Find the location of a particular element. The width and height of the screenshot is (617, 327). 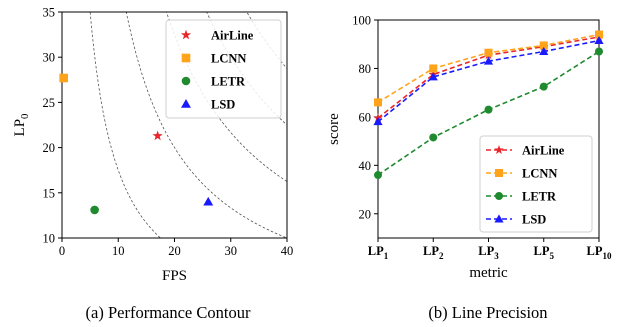

point-lcnn-lp3 is located at coordinates (488, 52).